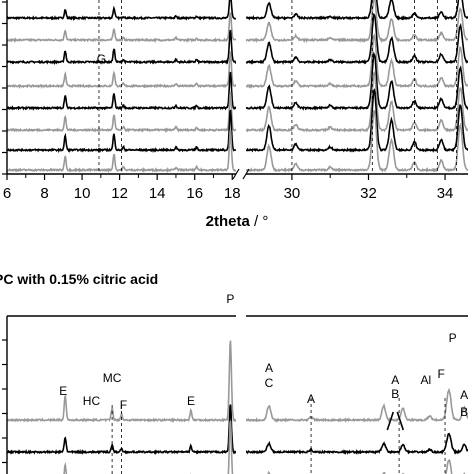 The width and height of the screenshot is (474, 474). Describe the element at coordinates (259, 221) in the screenshot. I see `x-axis-title-unit: / °` at that location.